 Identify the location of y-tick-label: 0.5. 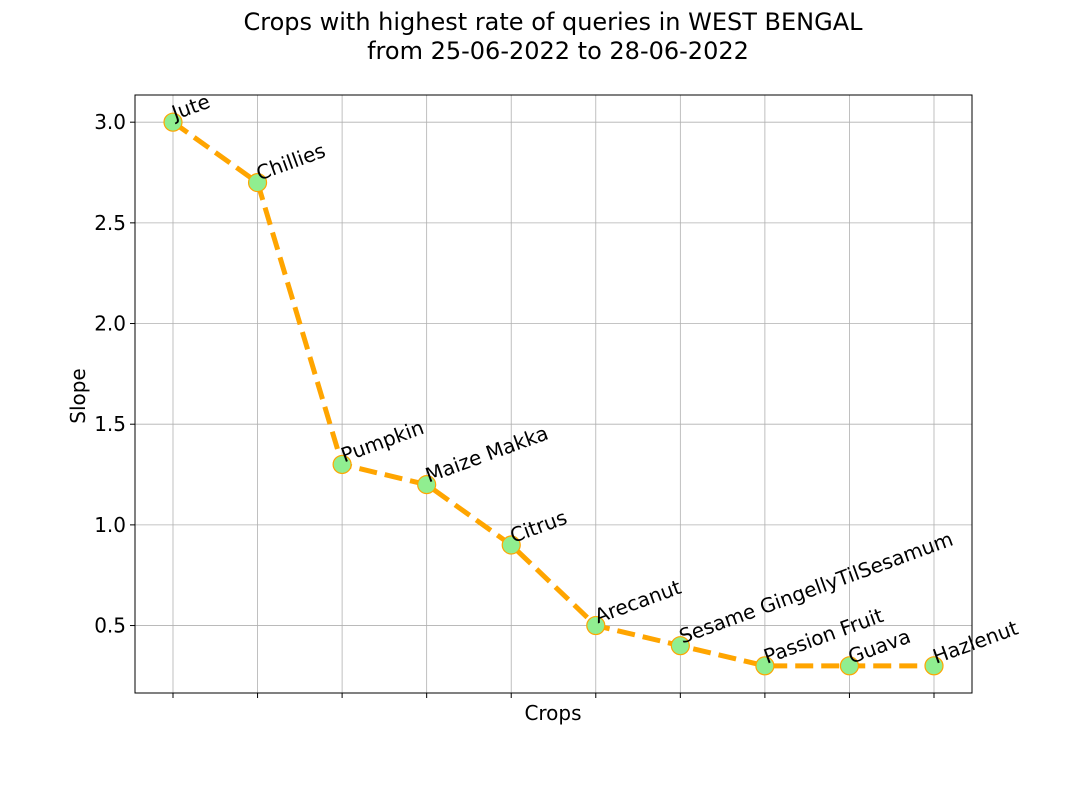
(110, 626).